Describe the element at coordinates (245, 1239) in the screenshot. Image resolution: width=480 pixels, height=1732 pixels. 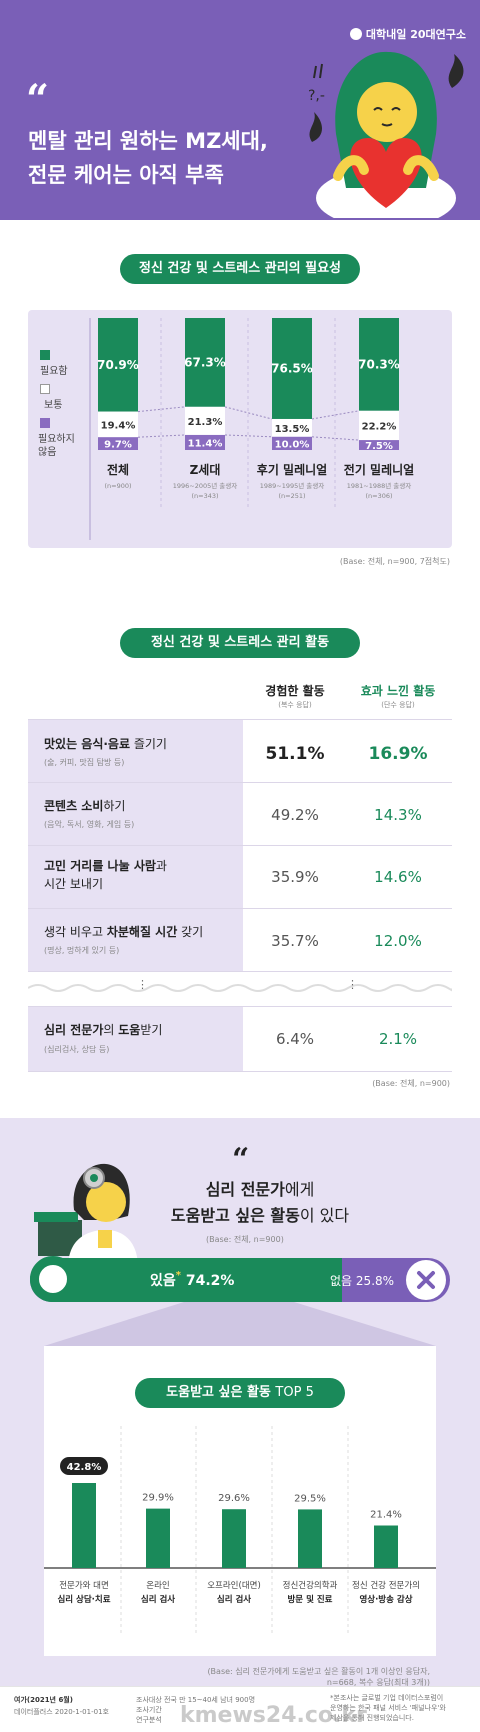
I see `section3-base-note: (Base: 전체, n=900)` at that location.